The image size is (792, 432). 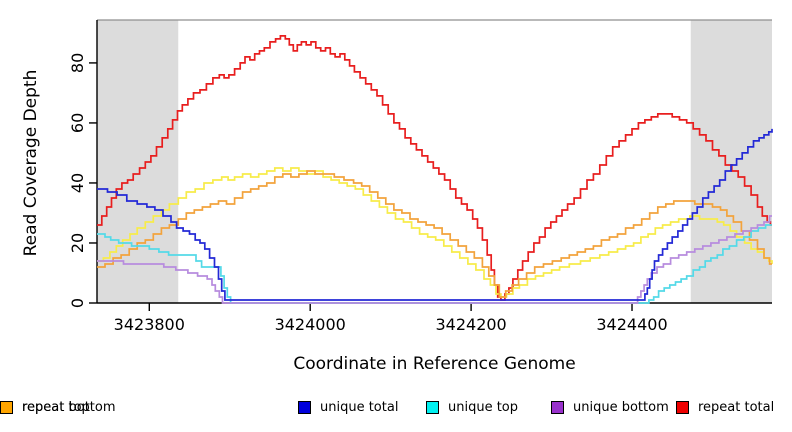 What do you see at coordinates (470, 324) in the screenshot?
I see `x-tick-label: 3424200` at bounding box center [470, 324].